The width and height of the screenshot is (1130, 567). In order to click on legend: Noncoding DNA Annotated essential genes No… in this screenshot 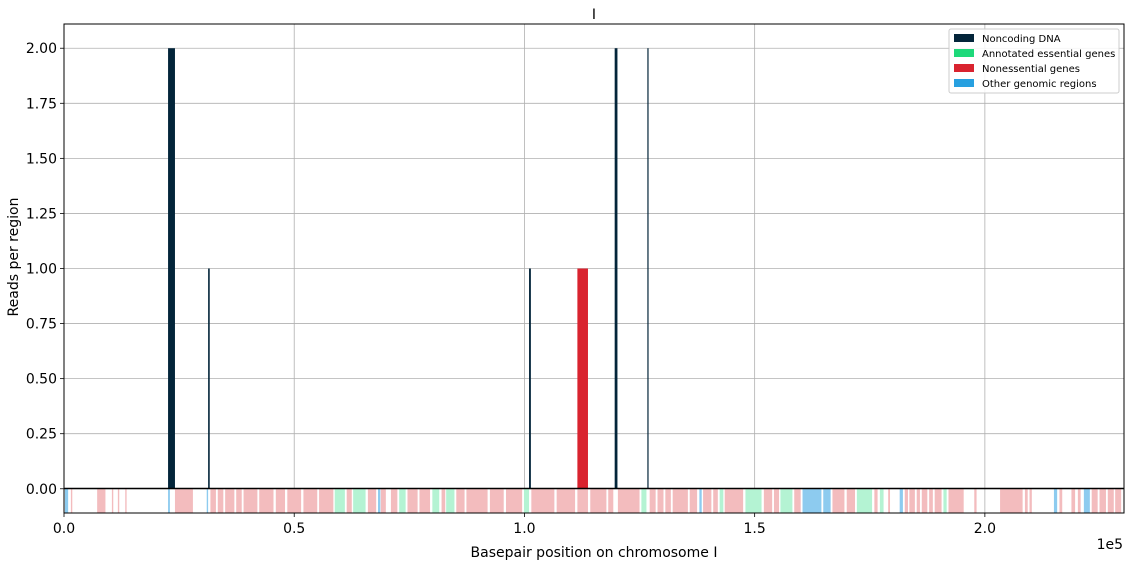, I will do `click(1034, 61)`.